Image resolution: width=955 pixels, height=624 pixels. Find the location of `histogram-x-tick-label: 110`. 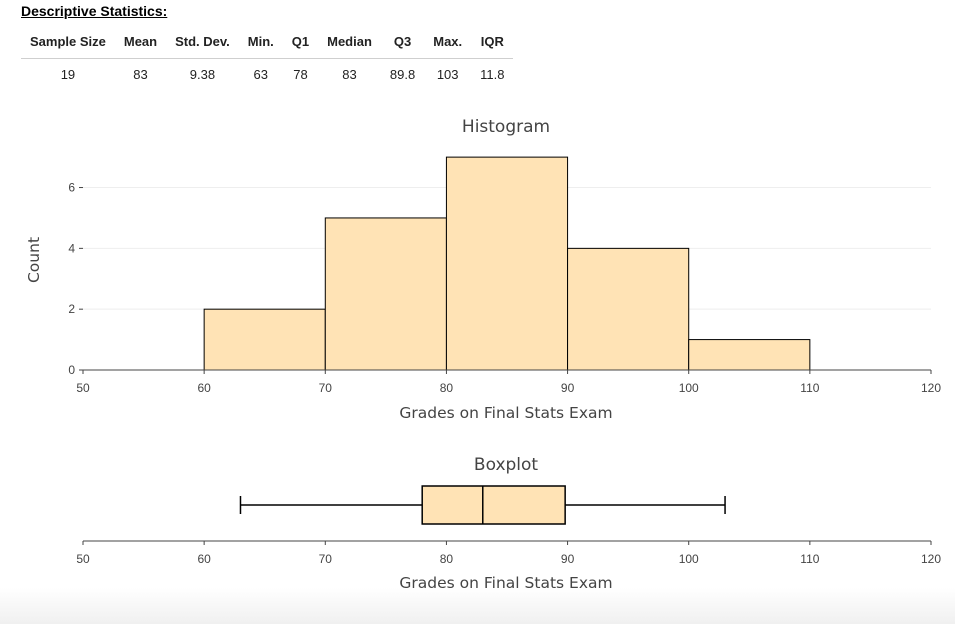

histogram-x-tick-label: 110 is located at coordinates (809, 388).